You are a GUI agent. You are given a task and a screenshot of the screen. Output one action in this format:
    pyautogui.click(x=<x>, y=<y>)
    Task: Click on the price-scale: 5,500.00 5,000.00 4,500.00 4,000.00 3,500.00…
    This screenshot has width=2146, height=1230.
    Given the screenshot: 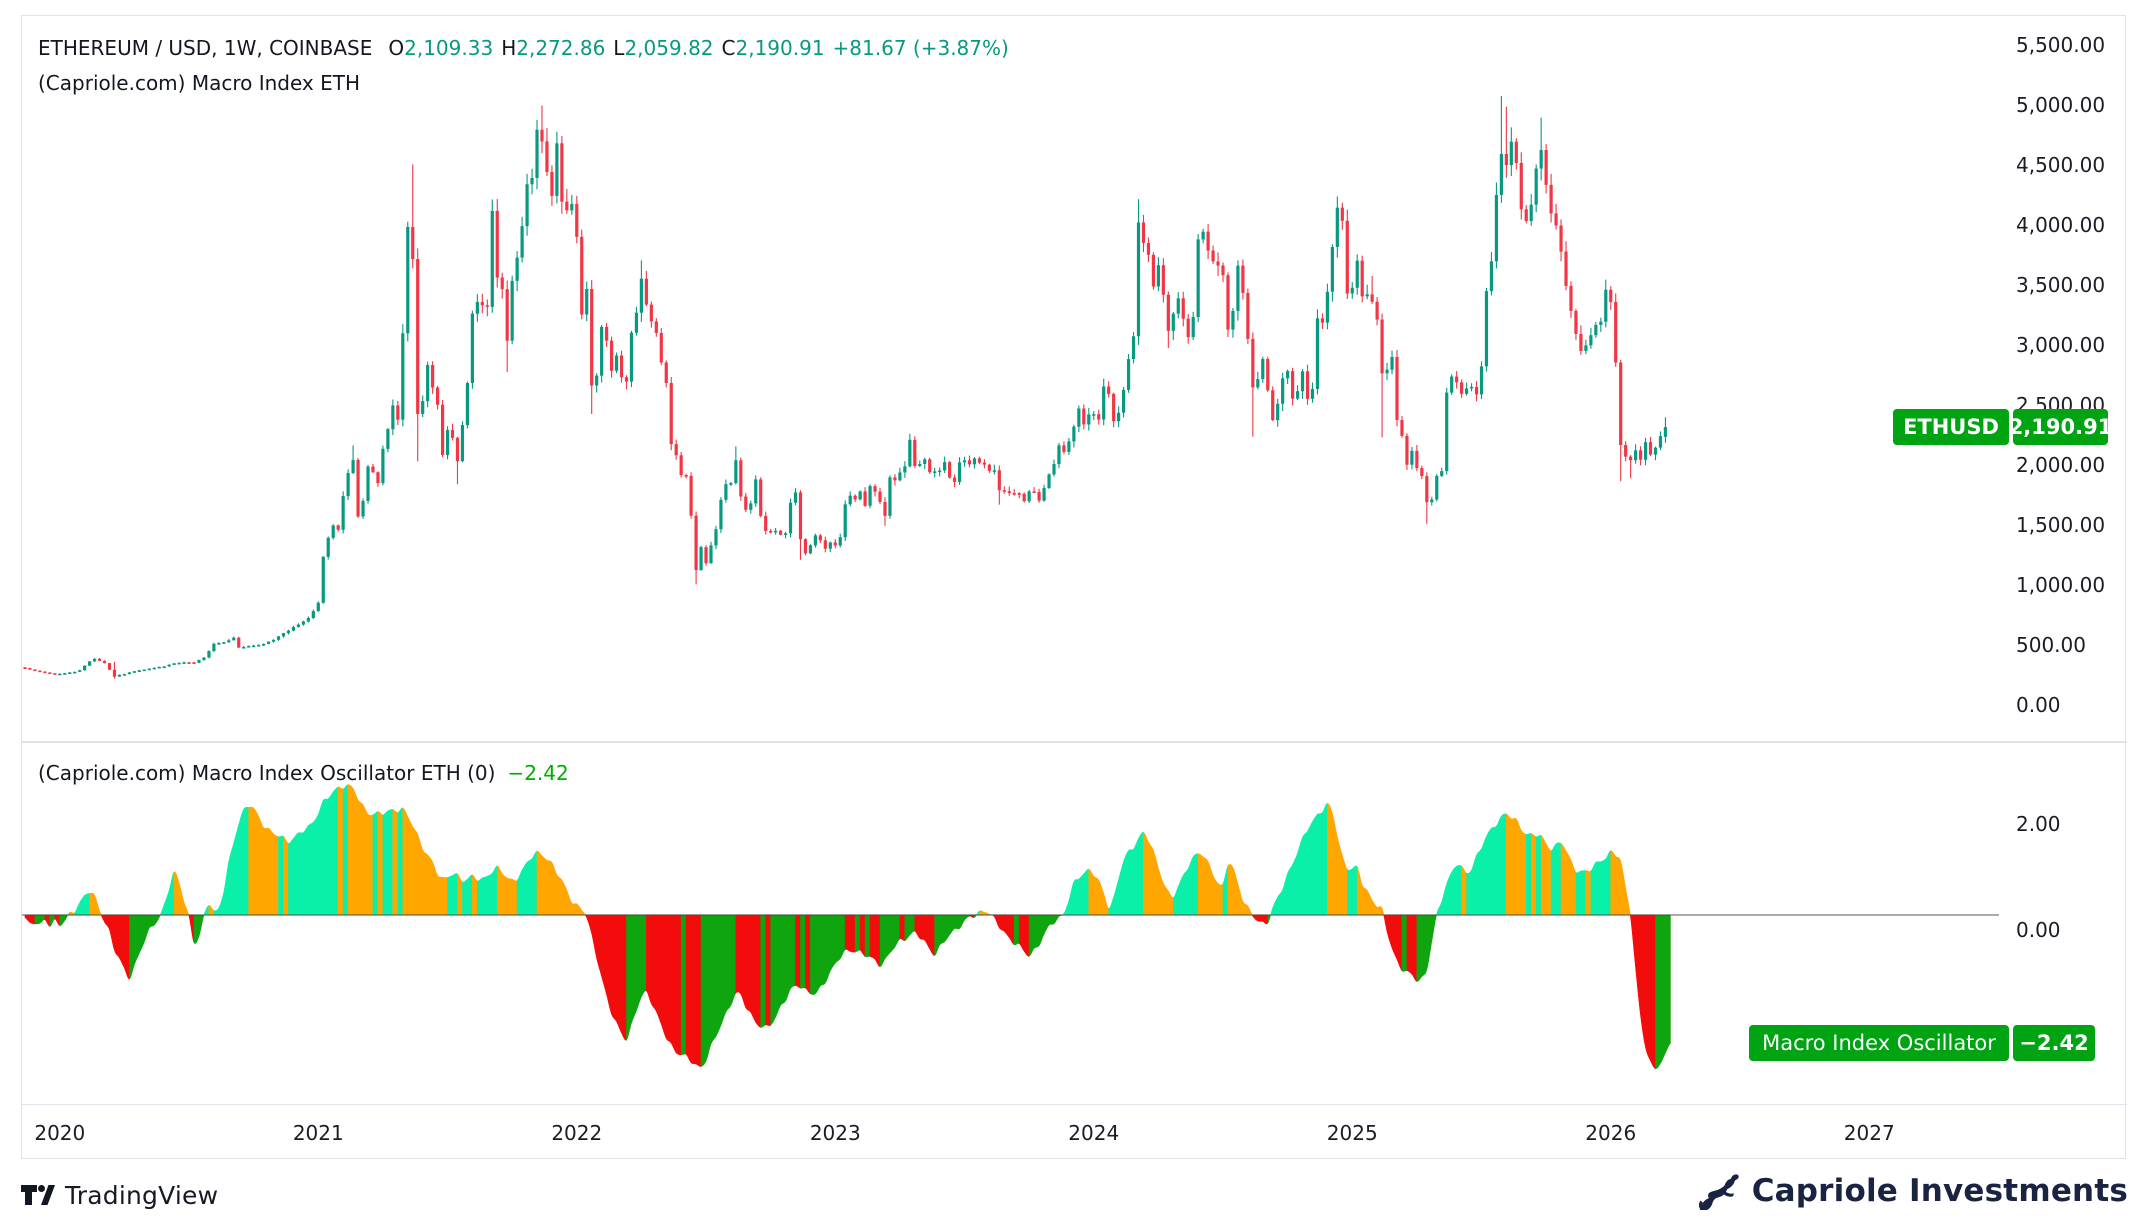 What is the action you would take?
    pyautogui.click(x=2068, y=559)
    